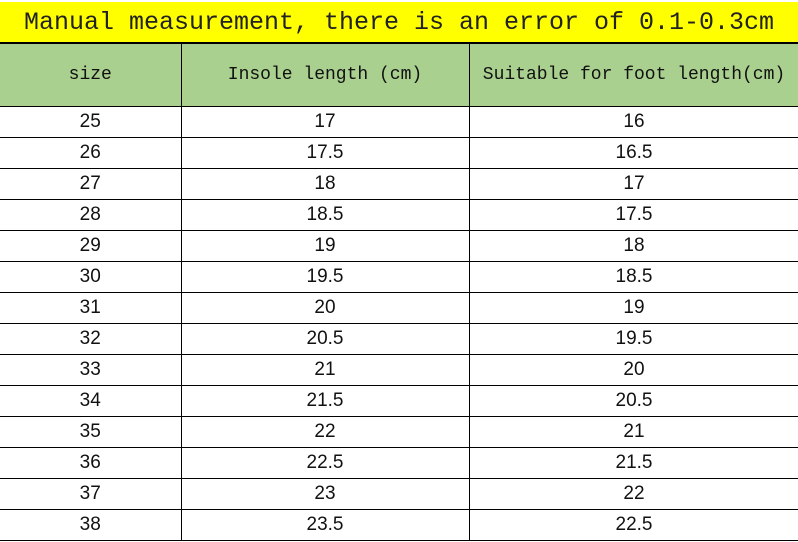 The image size is (798, 542). Describe the element at coordinates (91, 184) in the screenshot. I see `size-cell: 27` at that location.